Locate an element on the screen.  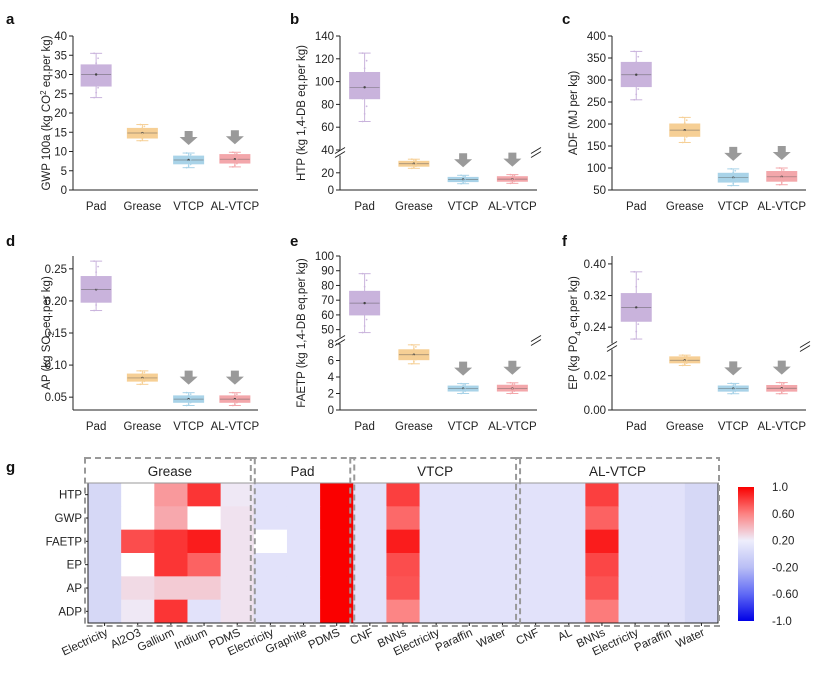
y-axis-title: GWP 100a (kg CO2 eq.per kg) is located at coordinates (46, 112).